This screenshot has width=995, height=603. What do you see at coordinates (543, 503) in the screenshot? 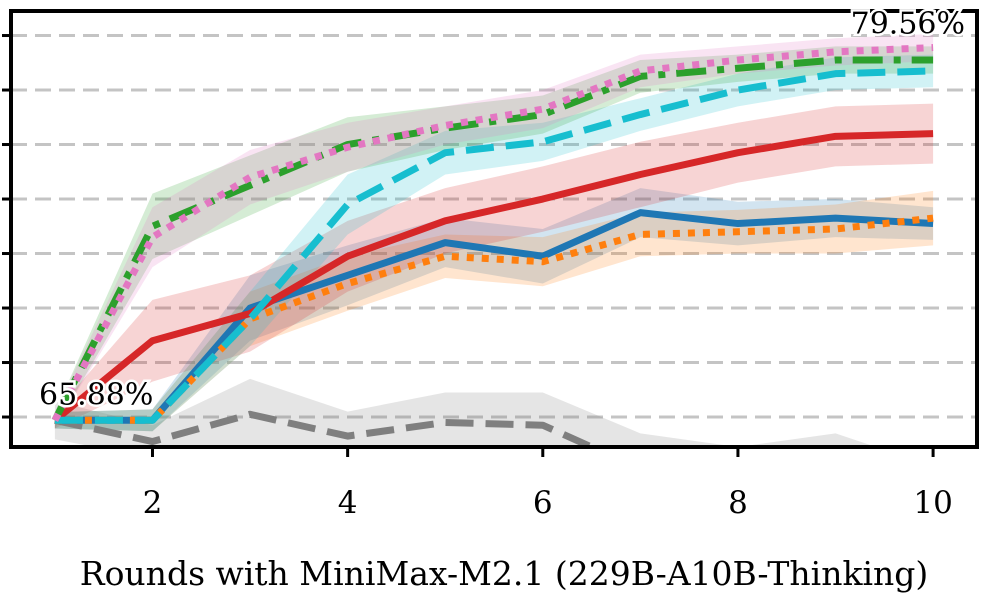
I see `x-tick-label-2: 6` at bounding box center [543, 503].